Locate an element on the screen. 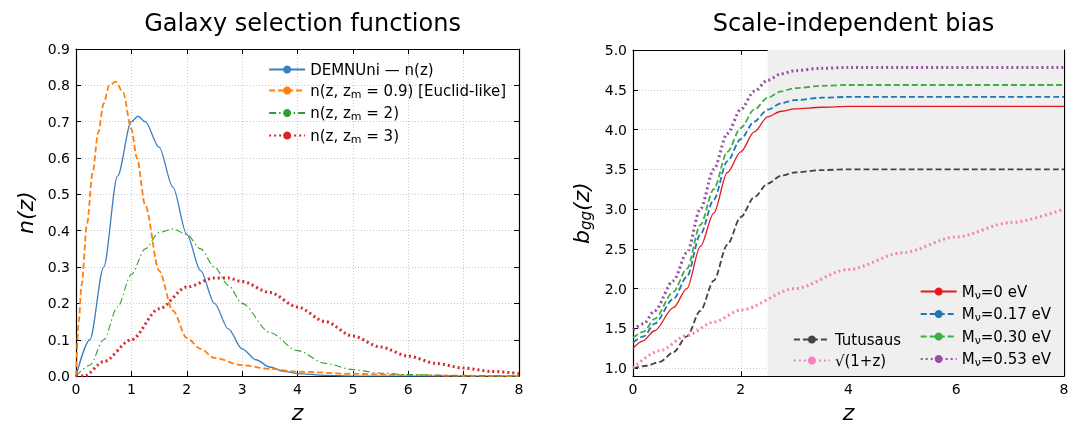 This screenshot has width=1078, height=428. y-tick-label: 5.0 is located at coordinates (615, 50).